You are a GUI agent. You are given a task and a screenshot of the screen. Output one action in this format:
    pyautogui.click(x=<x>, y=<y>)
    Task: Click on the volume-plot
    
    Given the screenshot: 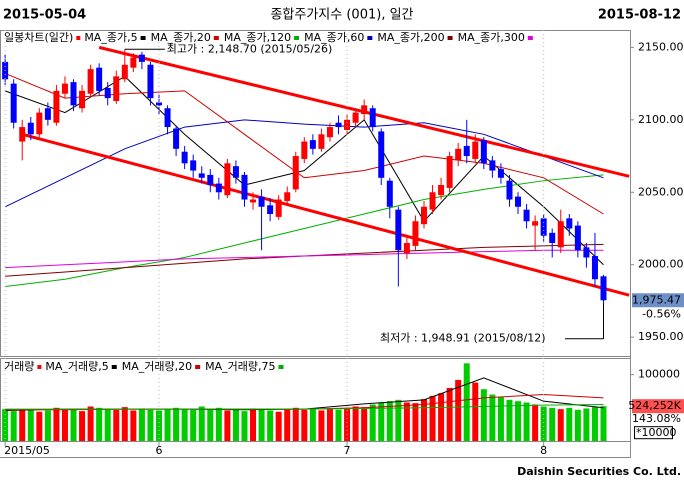 What is the action you would take?
    pyautogui.click(x=304, y=402)
    